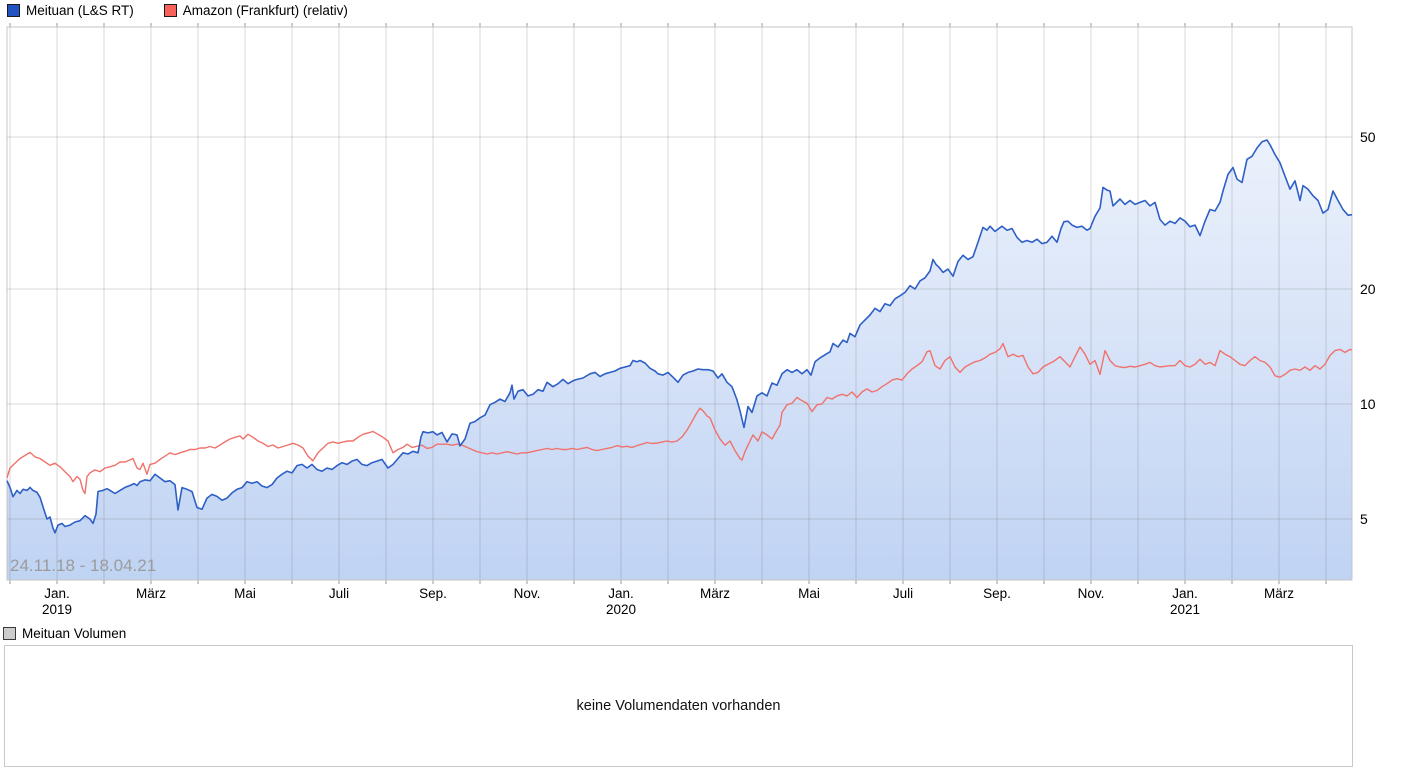  Describe the element at coordinates (265, 10) in the screenshot. I see `legend-label-amazon: Amazon (Frankfurt) (relativ)` at that location.